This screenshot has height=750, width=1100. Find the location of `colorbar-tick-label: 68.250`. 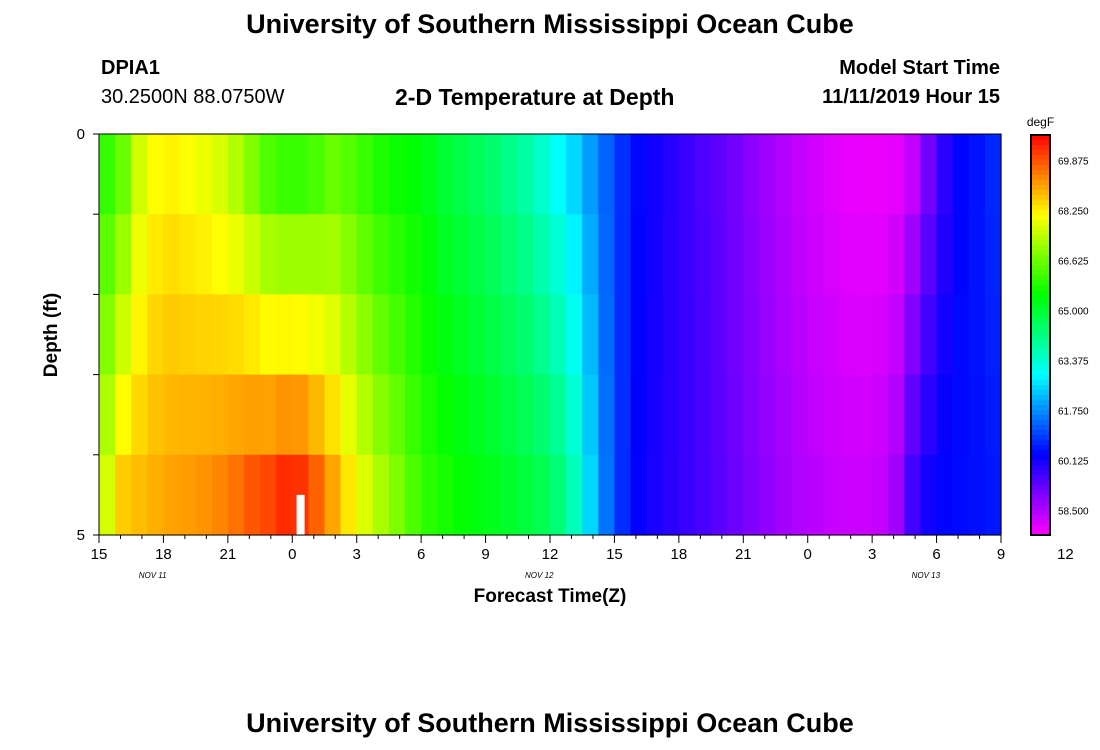

colorbar-tick-label: 68.250 is located at coordinates (1073, 211).